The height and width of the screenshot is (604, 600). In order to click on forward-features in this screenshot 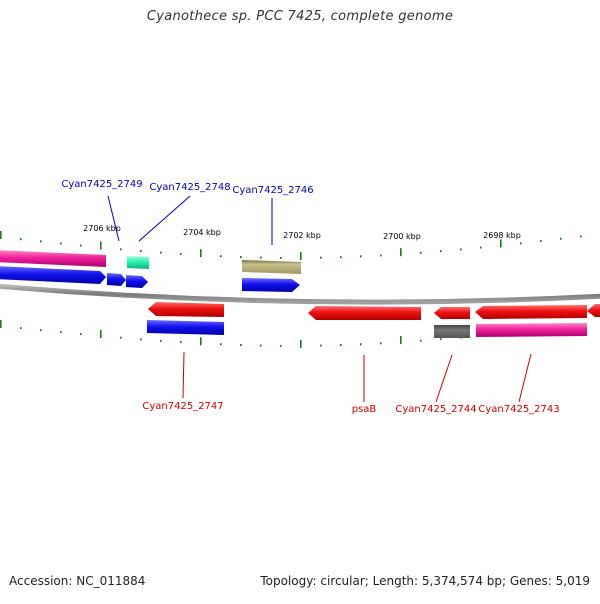, I will do `click(150, 271)`.